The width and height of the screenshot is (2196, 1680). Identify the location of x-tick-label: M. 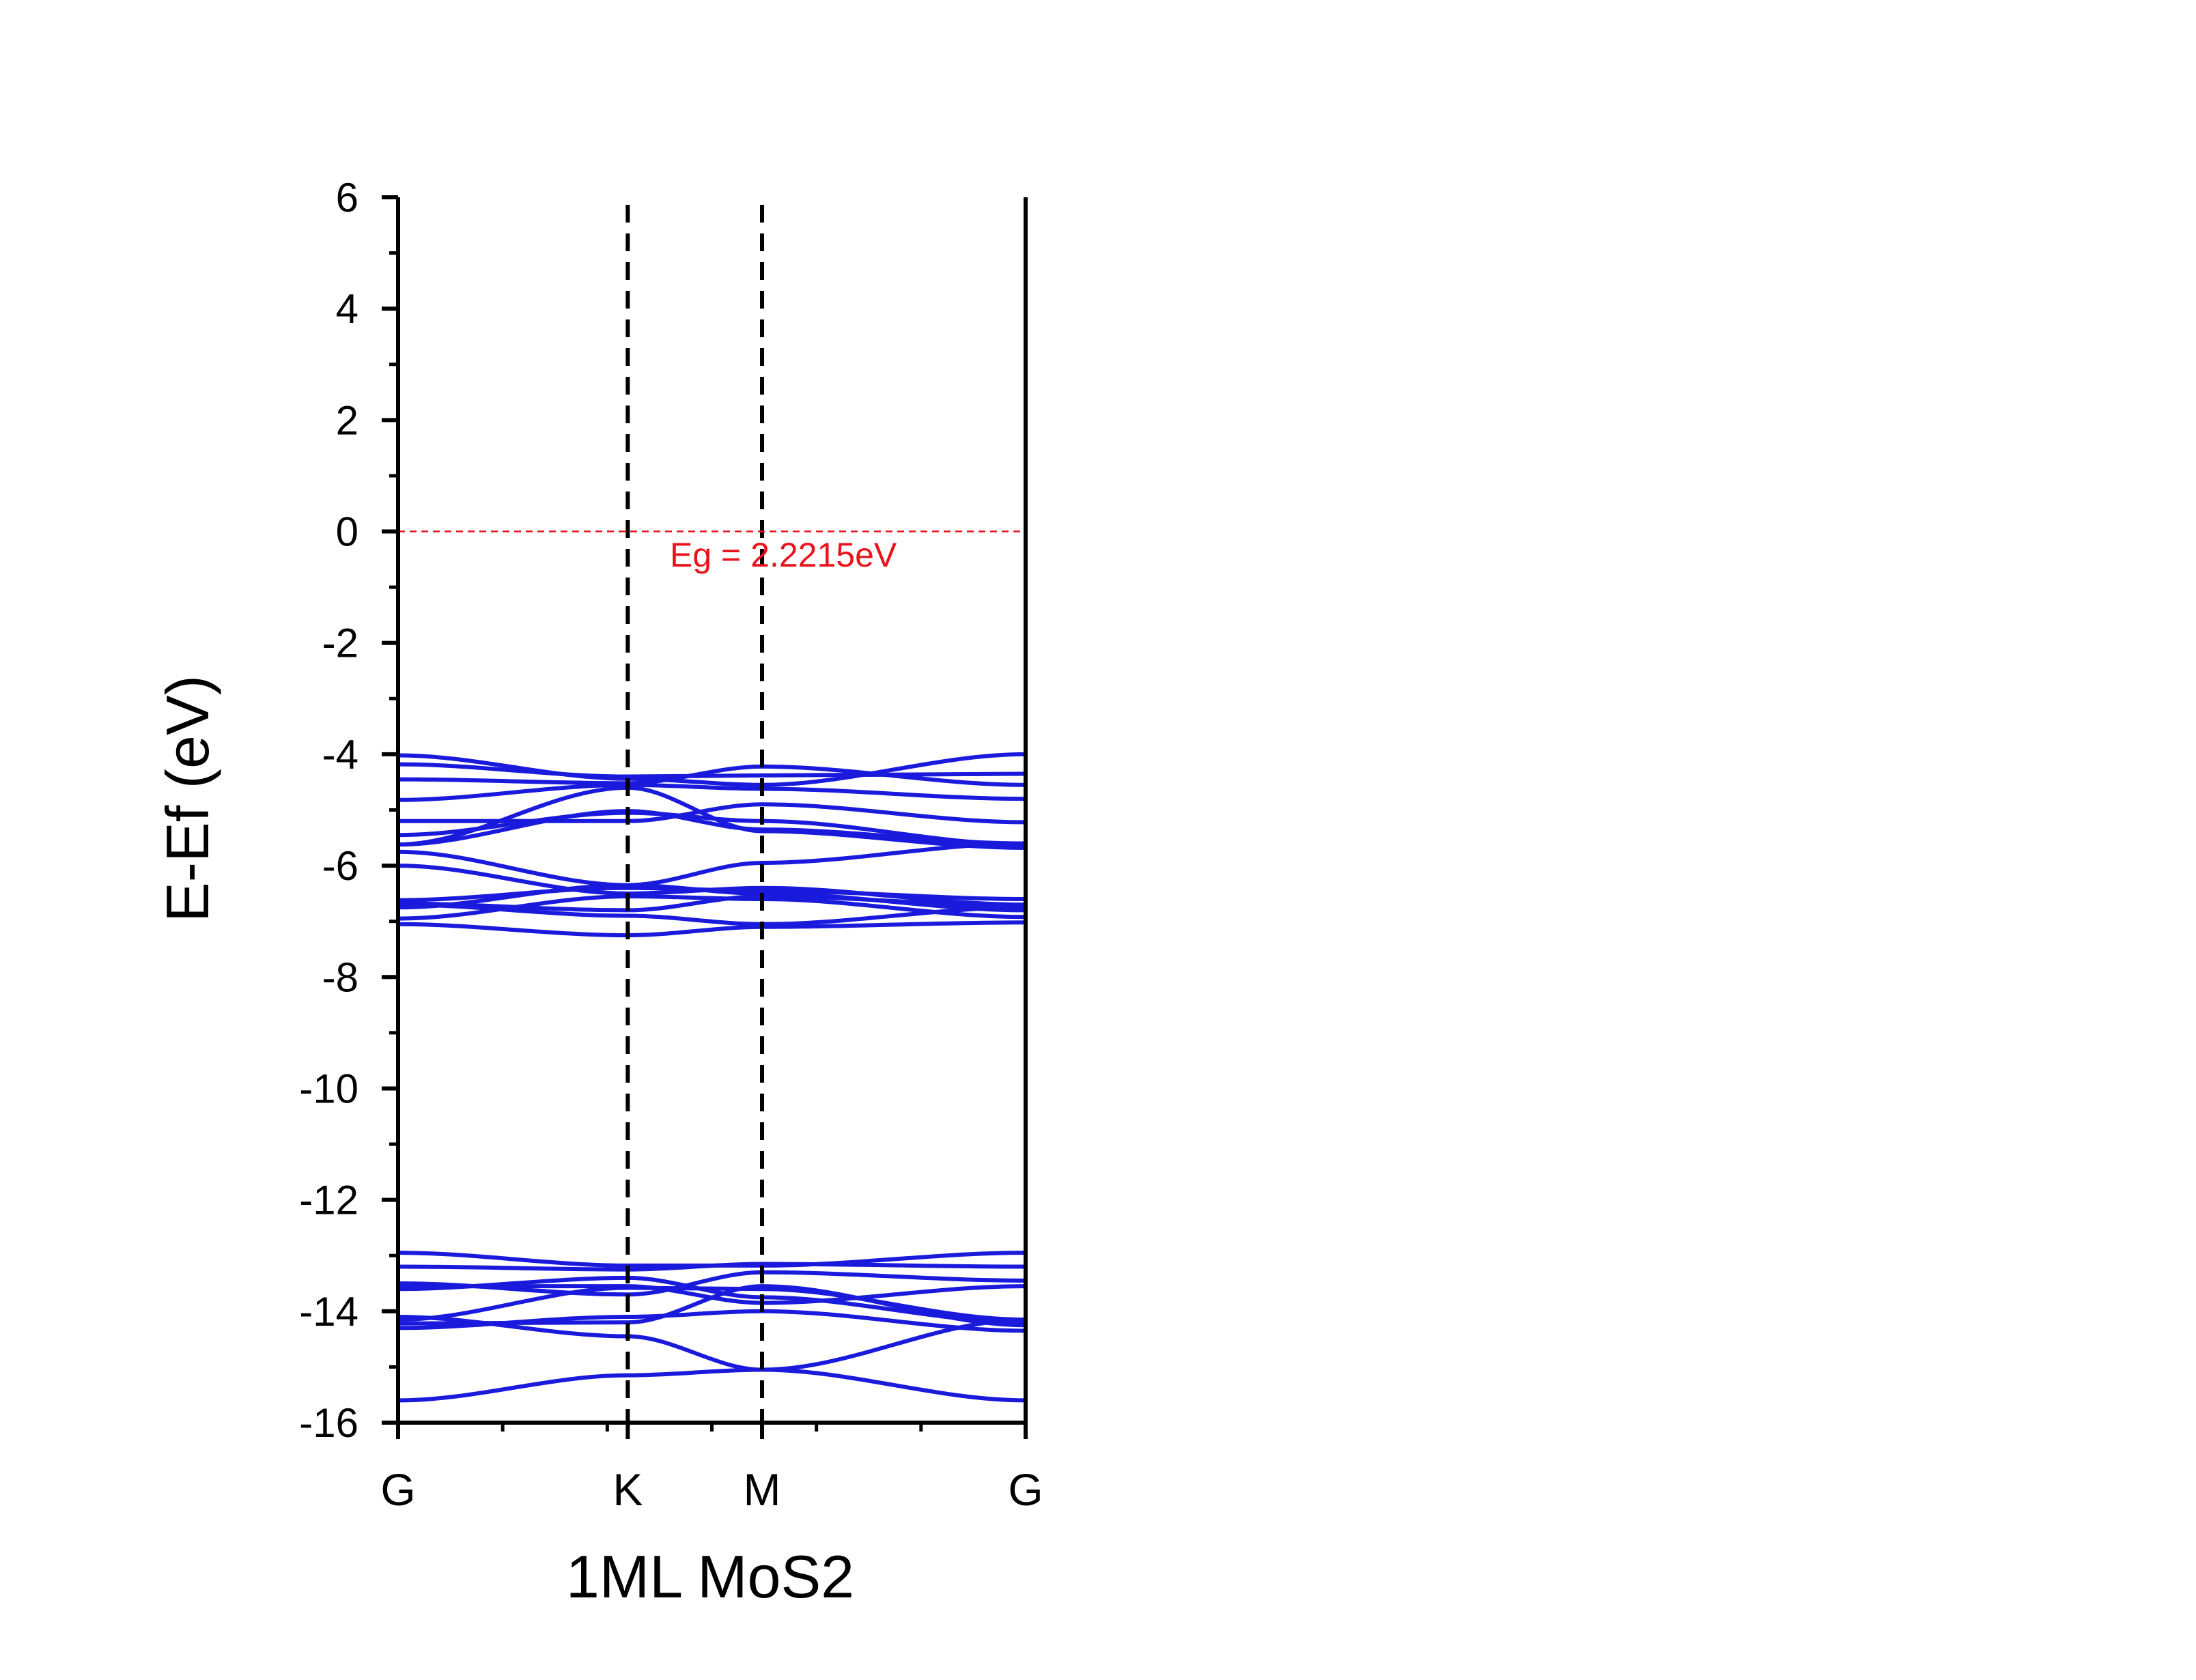
(763, 1489).